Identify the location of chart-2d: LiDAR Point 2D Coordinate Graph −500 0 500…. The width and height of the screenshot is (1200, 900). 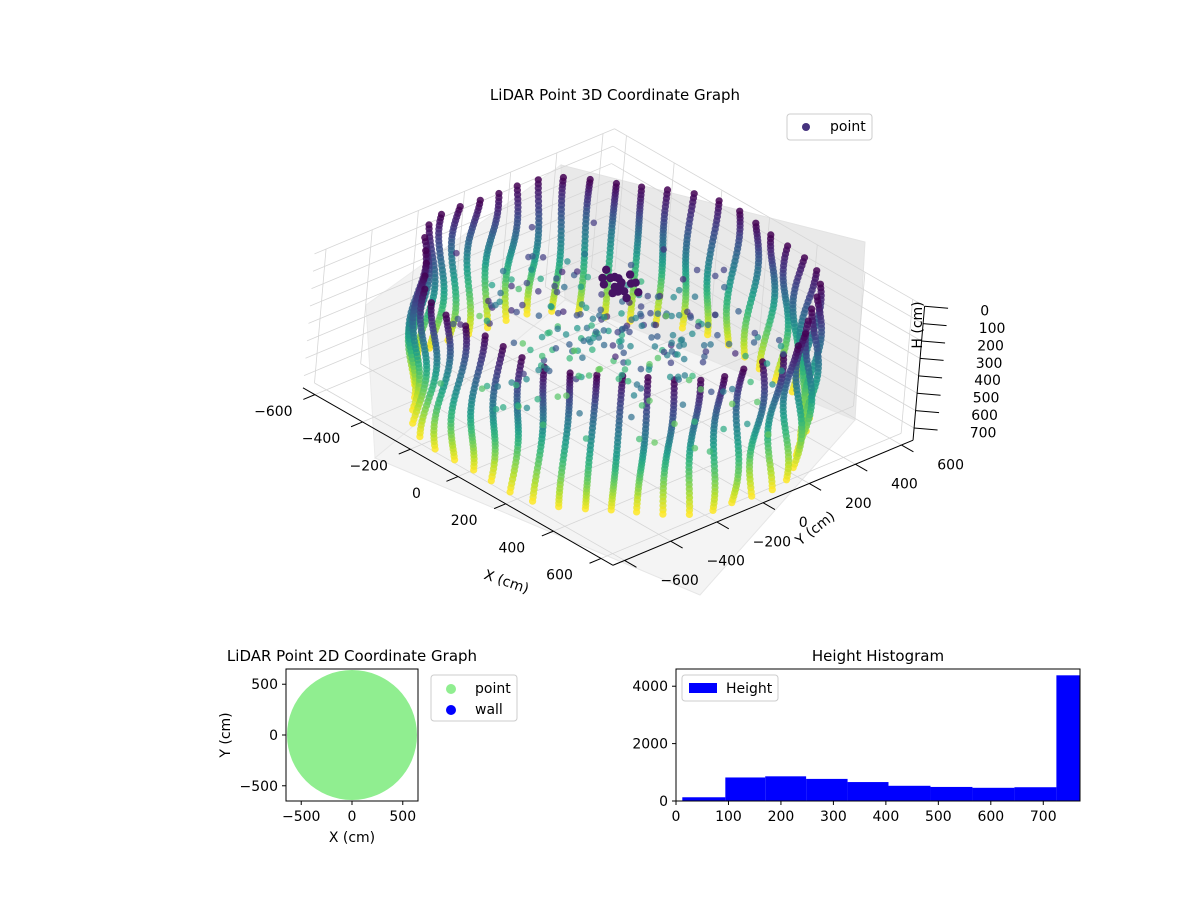
(368, 746).